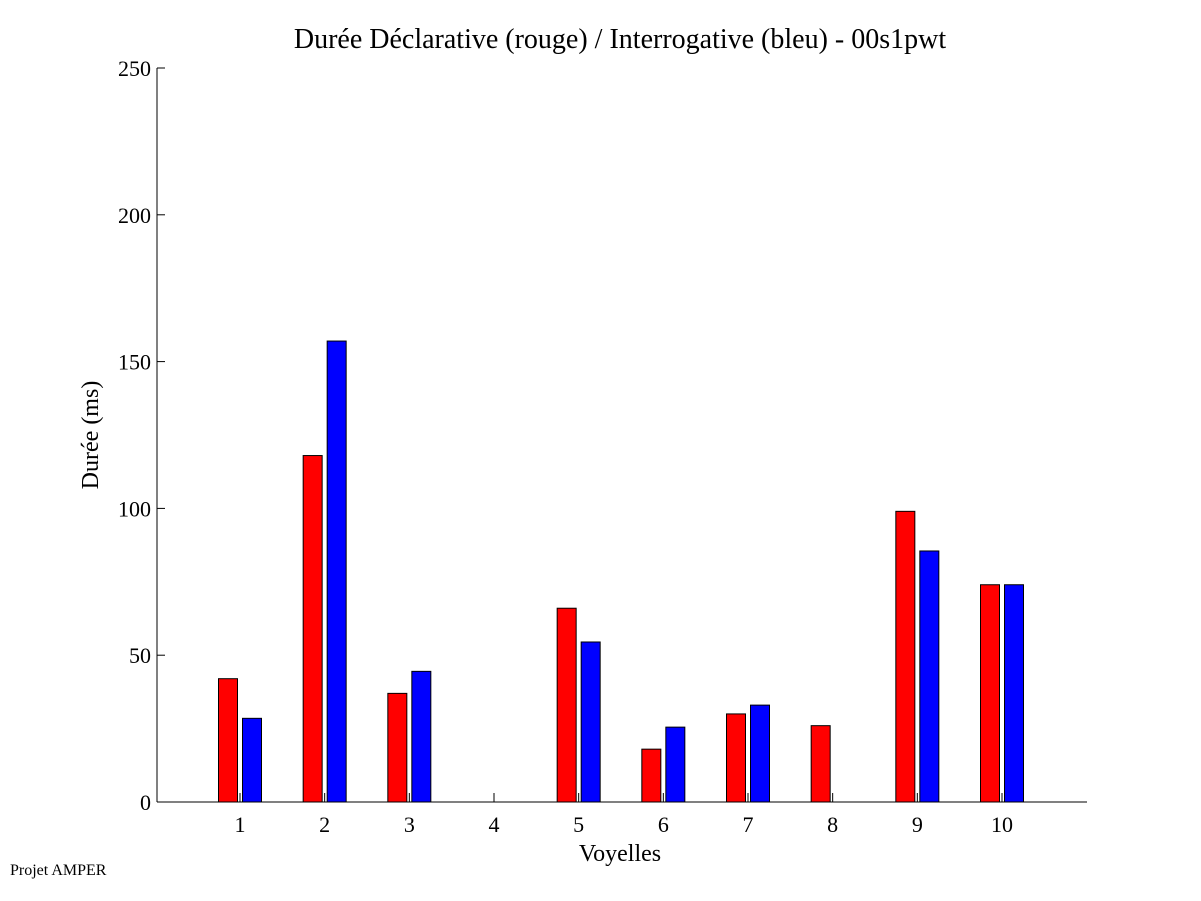 The image size is (1201, 901). I want to click on y-tick-label: 150, so click(134, 362).